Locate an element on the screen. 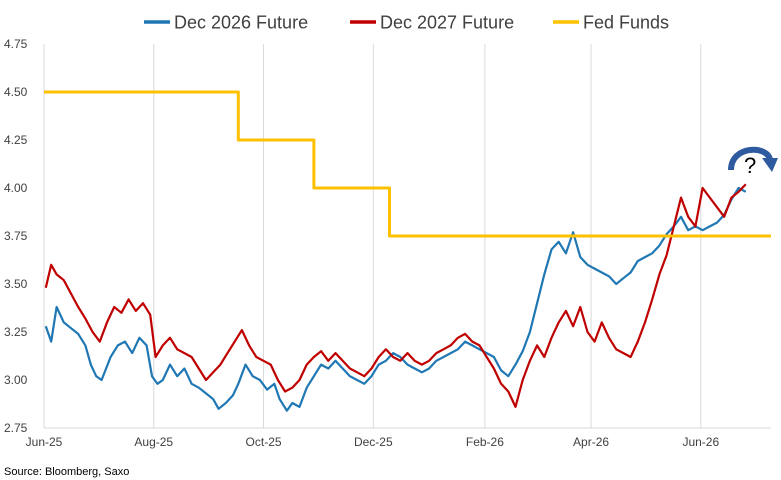  annotation: ? is located at coordinates (753, 162).